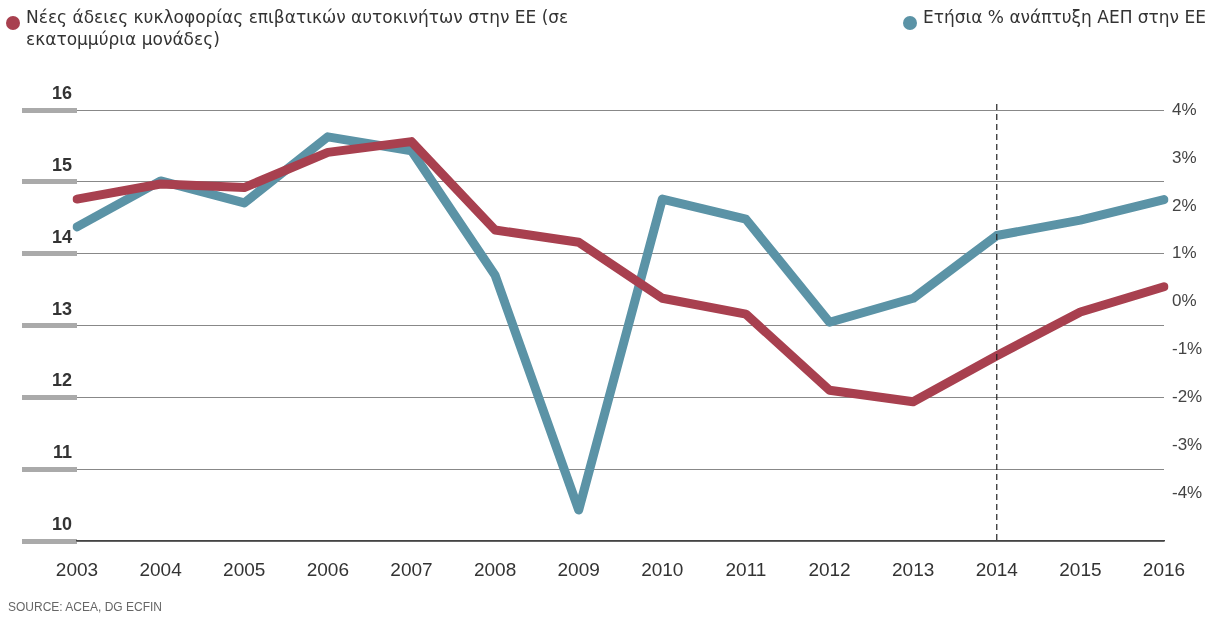 This screenshot has width=1214, height=621. What do you see at coordinates (1187, 349) in the screenshot?
I see `y2-tick-label: -1%` at bounding box center [1187, 349].